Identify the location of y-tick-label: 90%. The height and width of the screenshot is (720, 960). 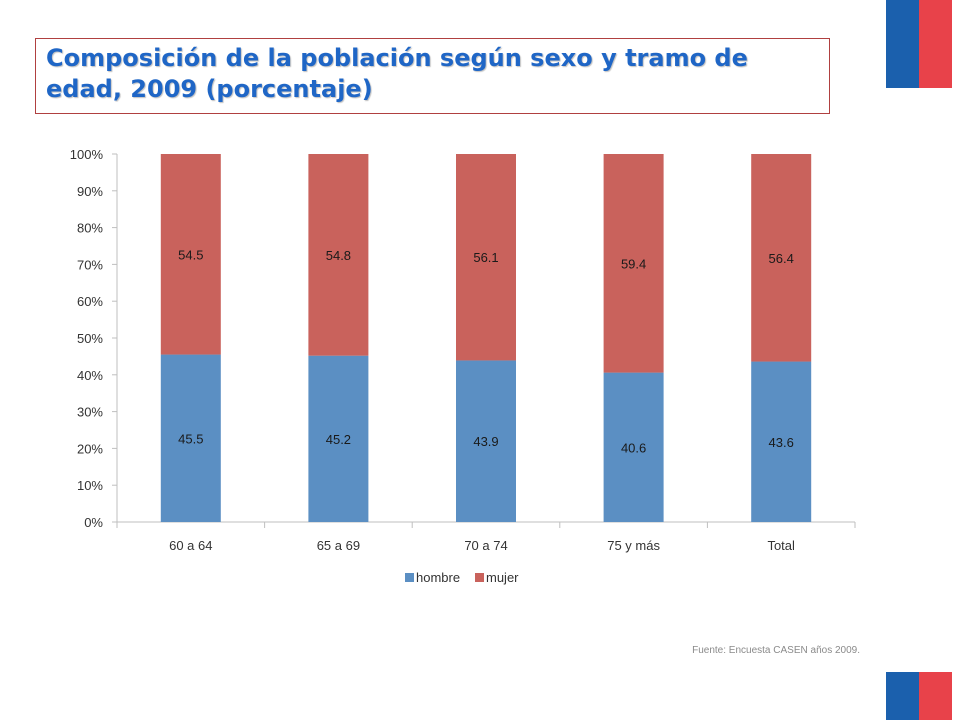
(90, 191).